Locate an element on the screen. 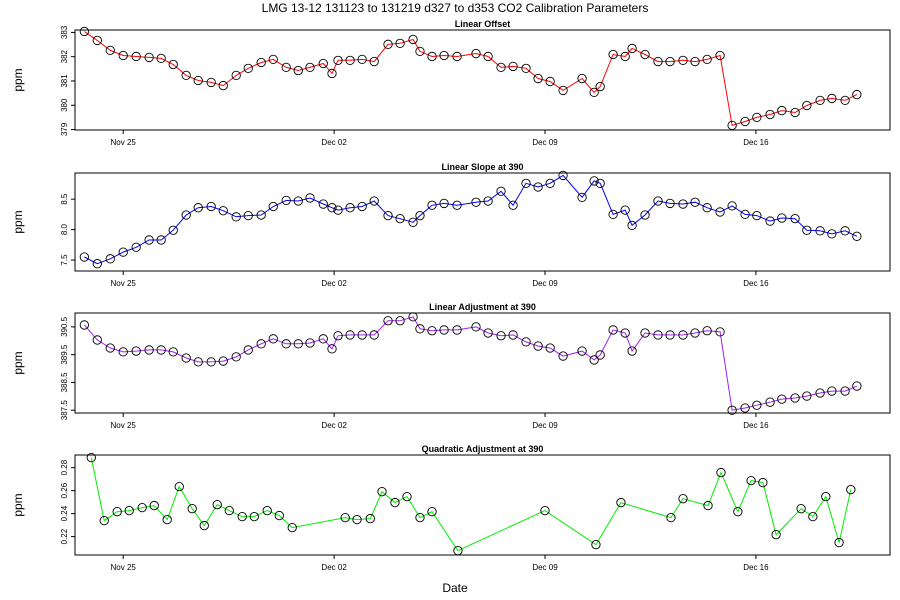 The image size is (900, 600). x-axis-label: Date is located at coordinates (455, 588).